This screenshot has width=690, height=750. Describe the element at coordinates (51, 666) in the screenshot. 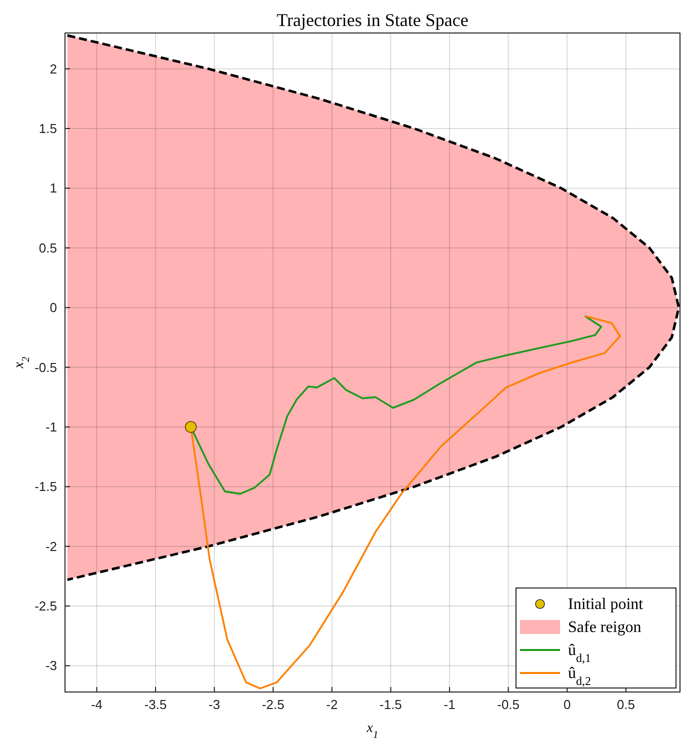

I see `y-tick-label: -3` at that location.